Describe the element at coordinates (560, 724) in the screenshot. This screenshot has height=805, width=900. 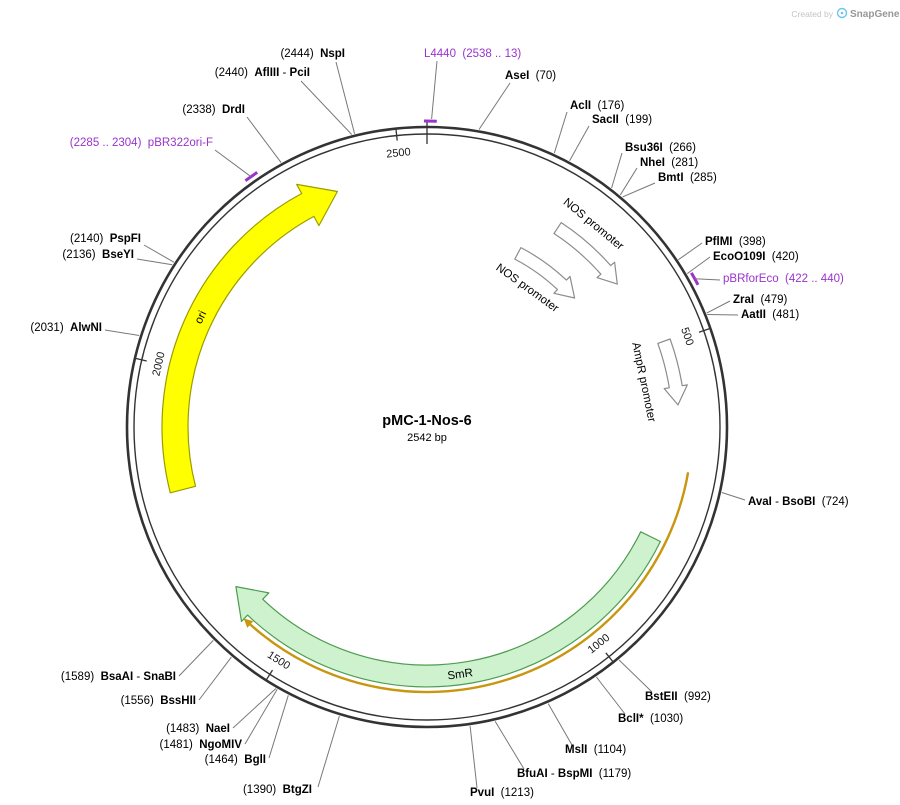
I see `leader-MslI` at that location.